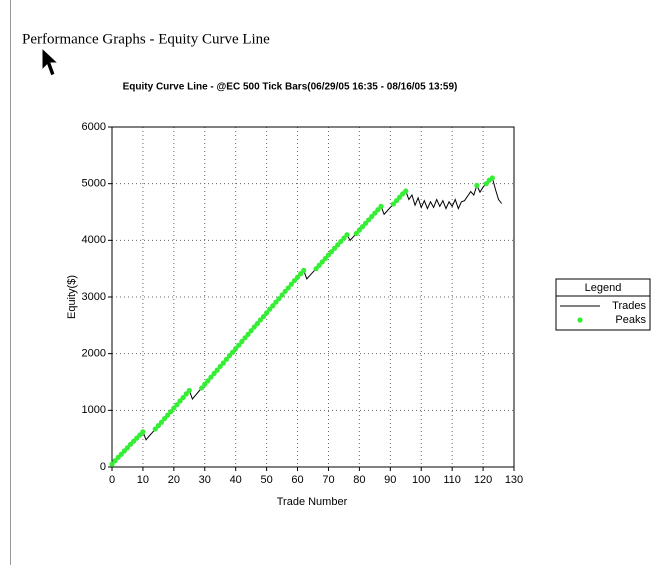 The image size is (670, 565). What do you see at coordinates (94, 184) in the screenshot?
I see `y-tick-label: 5000` at bounding box center [94, 184].